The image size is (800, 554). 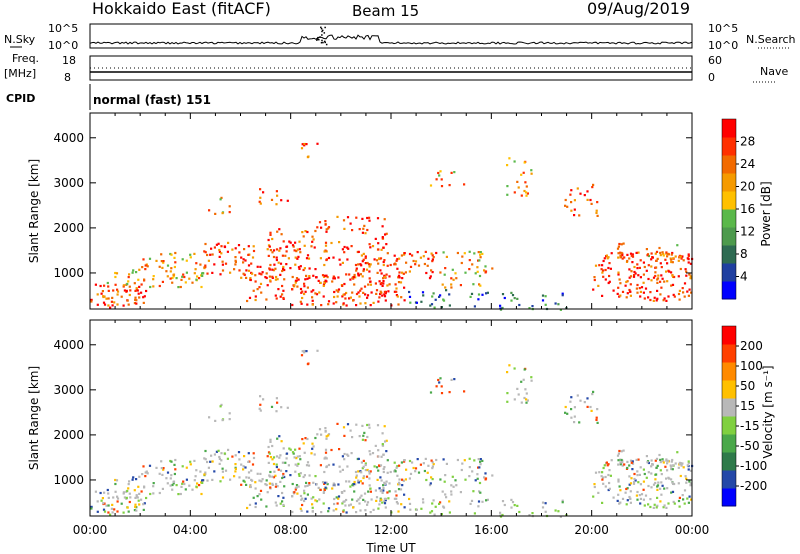 What do you see at coordinates (771, 39) in the screenshot?
I see `nsearch-label: N.Search` at bounding box center [771, 39].